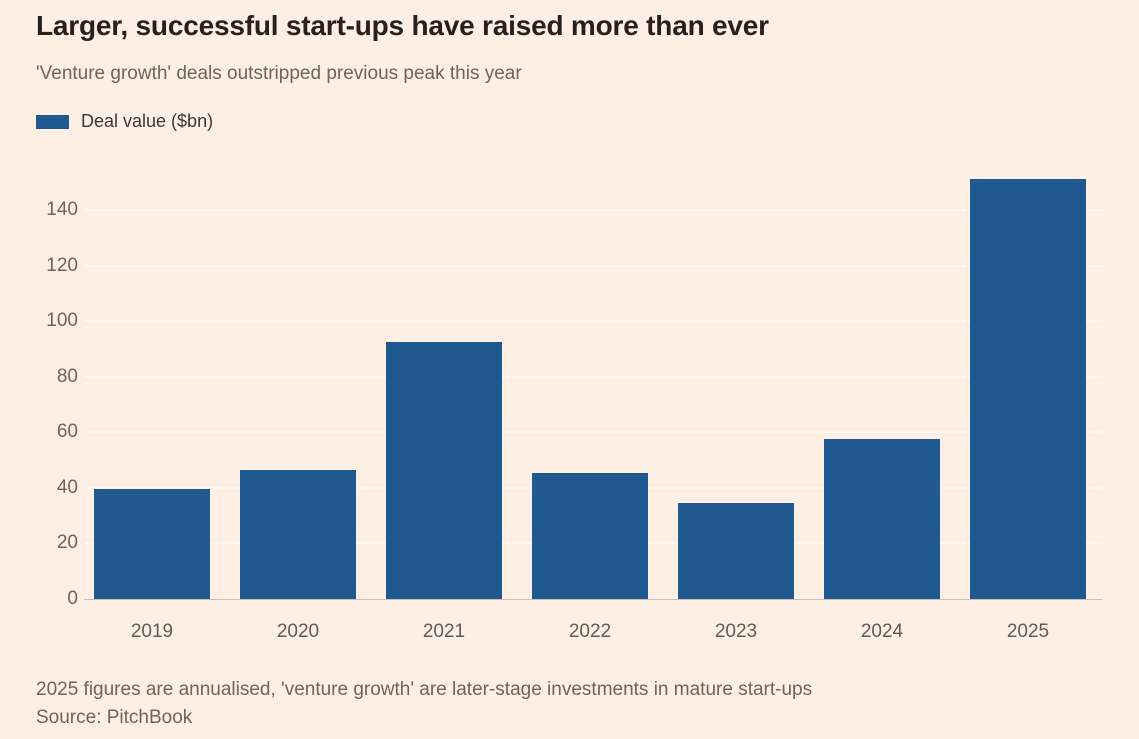 This screenshot has width=1139, height=739. I want to click on y-tick-label-120: 120, so click(62, 265).